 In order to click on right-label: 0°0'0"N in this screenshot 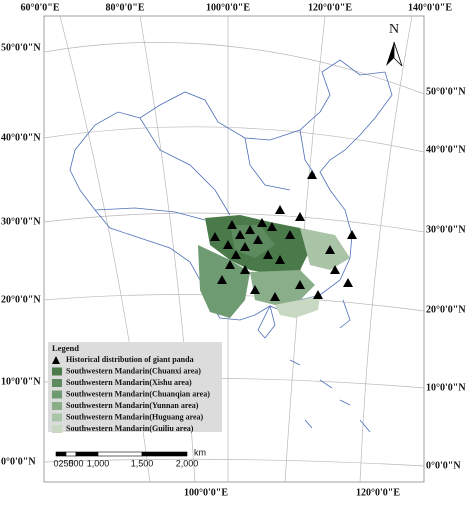, I will do `click(443, 465)`.